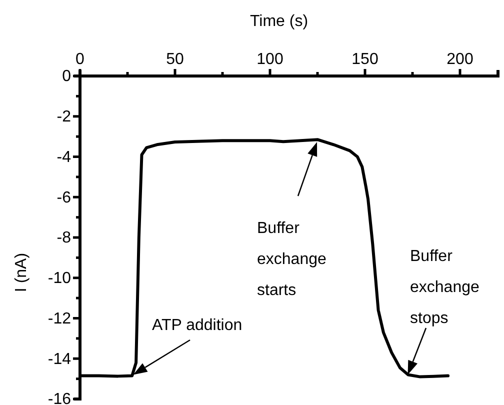 Image resolution: width=504 pixels, height=405 pixels. What do you see at coordinates (175, 59) in the screenshot?
I see `x-tick-label: 50` at bounding box center [175, 59].